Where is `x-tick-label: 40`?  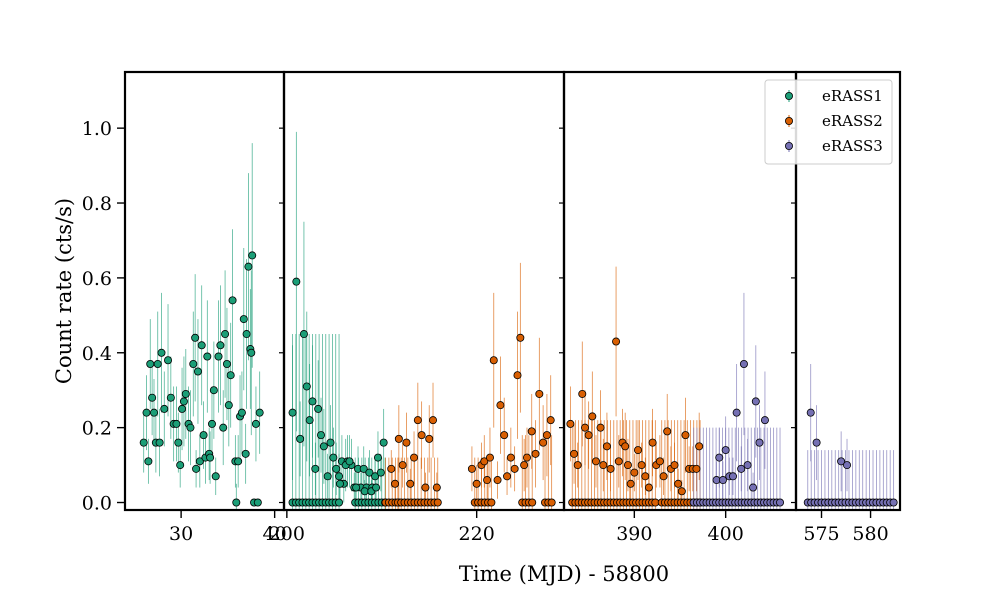
x-tick-label: 40 is located at coordinates (275, 534).